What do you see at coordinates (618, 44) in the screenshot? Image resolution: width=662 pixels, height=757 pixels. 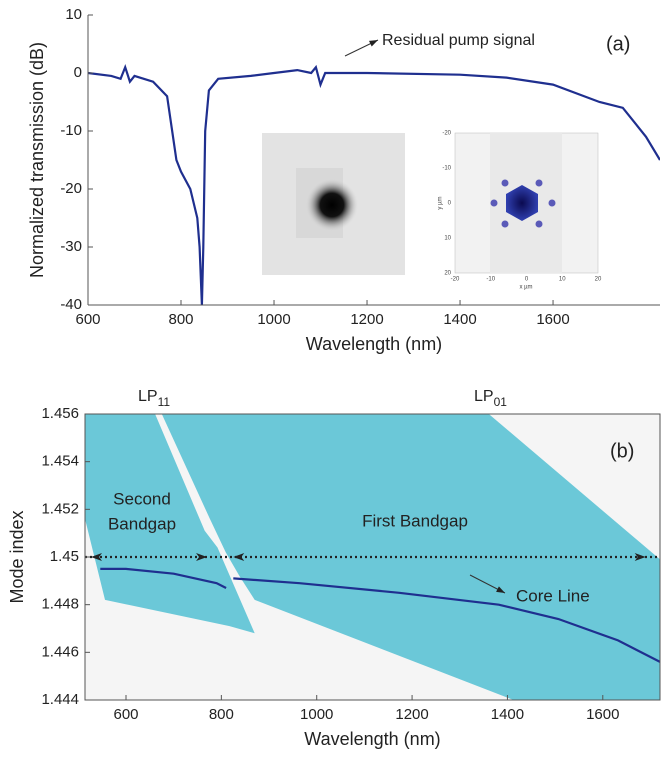 I see `panel-label: (a)` at bounding box center [618, 44].